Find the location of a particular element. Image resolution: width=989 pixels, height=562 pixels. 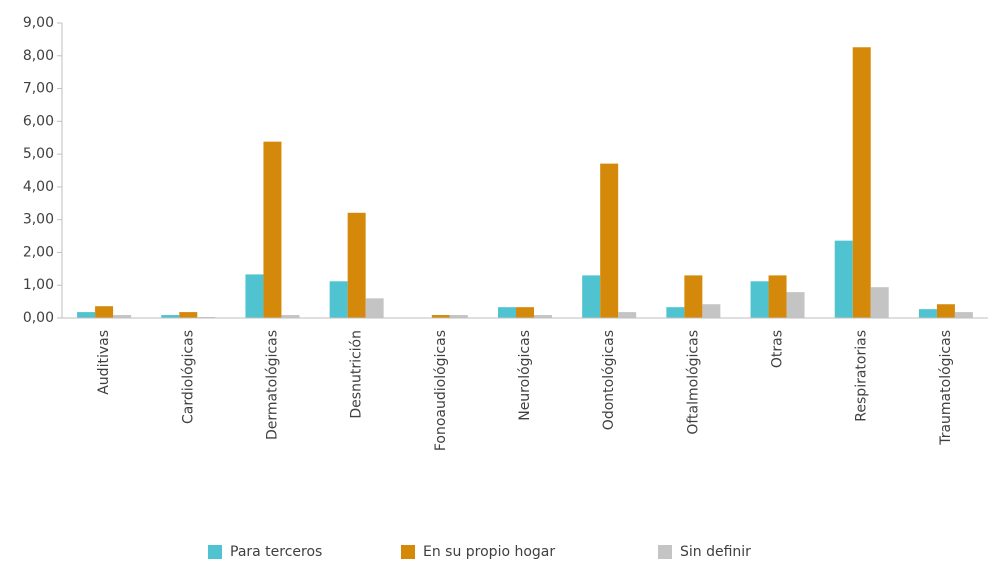

x-tick-label: Oftalmológicas is located at coordinates (693, 382).